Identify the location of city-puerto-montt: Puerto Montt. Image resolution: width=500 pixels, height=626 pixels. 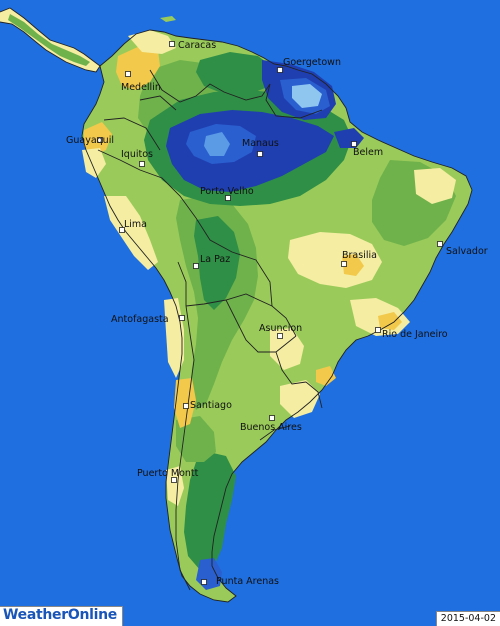
(168, 475).